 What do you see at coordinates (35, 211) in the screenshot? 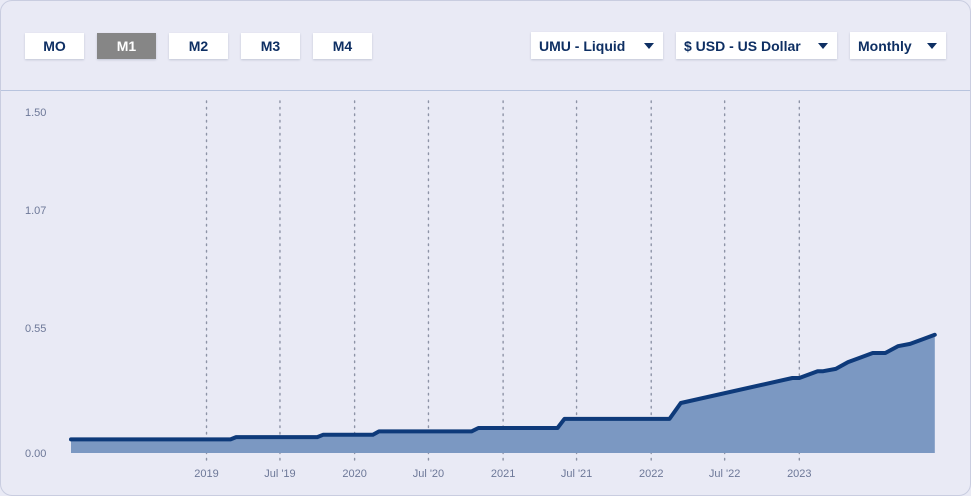
I see `y-tick-label: 1.07` at bounding box center [35, 211].